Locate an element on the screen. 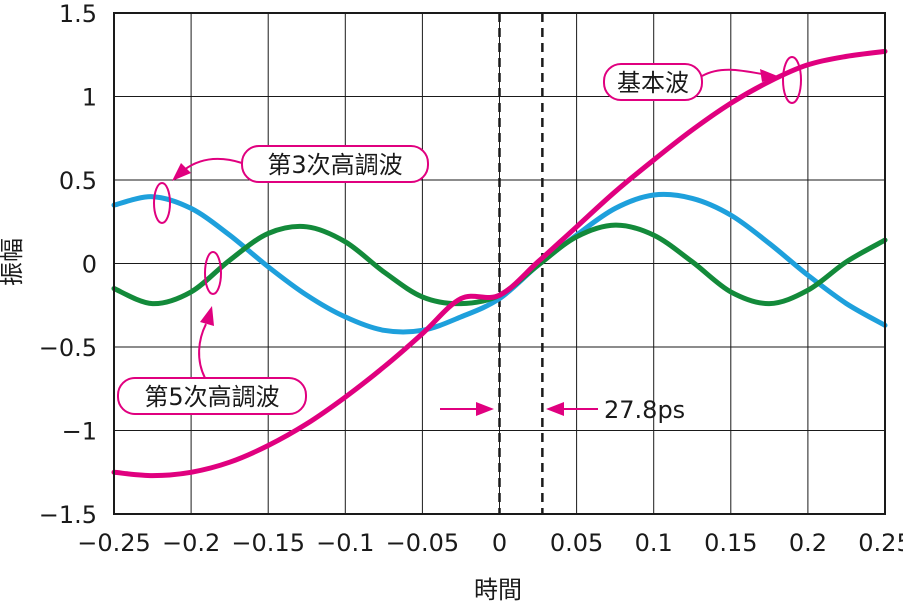 The image size is (903, 611). callout-third-leader is located at coordinates (213, 164).